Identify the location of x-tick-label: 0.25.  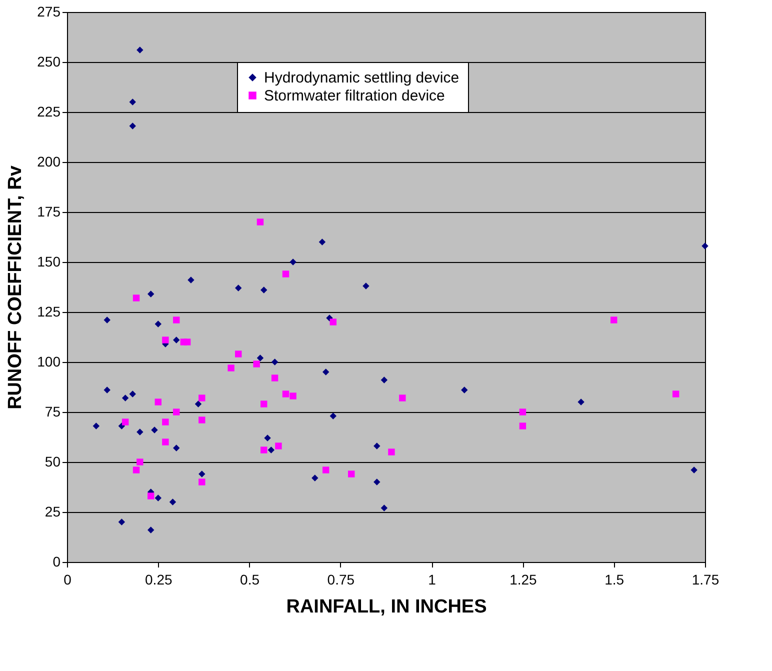
(158, 580).